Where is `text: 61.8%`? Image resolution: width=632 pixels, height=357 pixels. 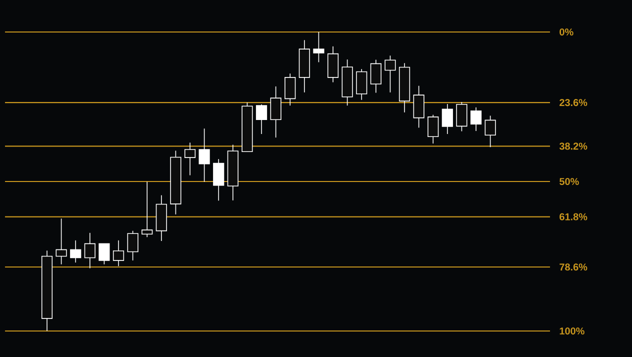
text: 61.8% is located at coordinates (574, 216).